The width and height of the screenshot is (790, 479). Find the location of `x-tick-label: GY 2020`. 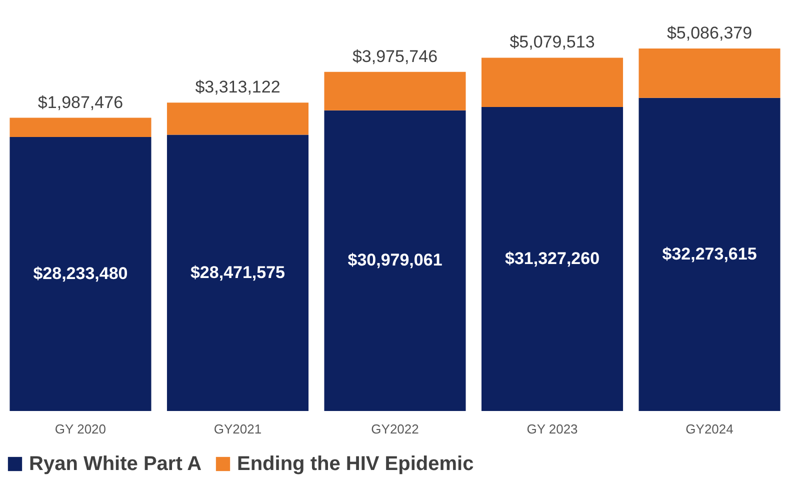

x-tick-label: GY 2020 is located at coordinates (80, 429).